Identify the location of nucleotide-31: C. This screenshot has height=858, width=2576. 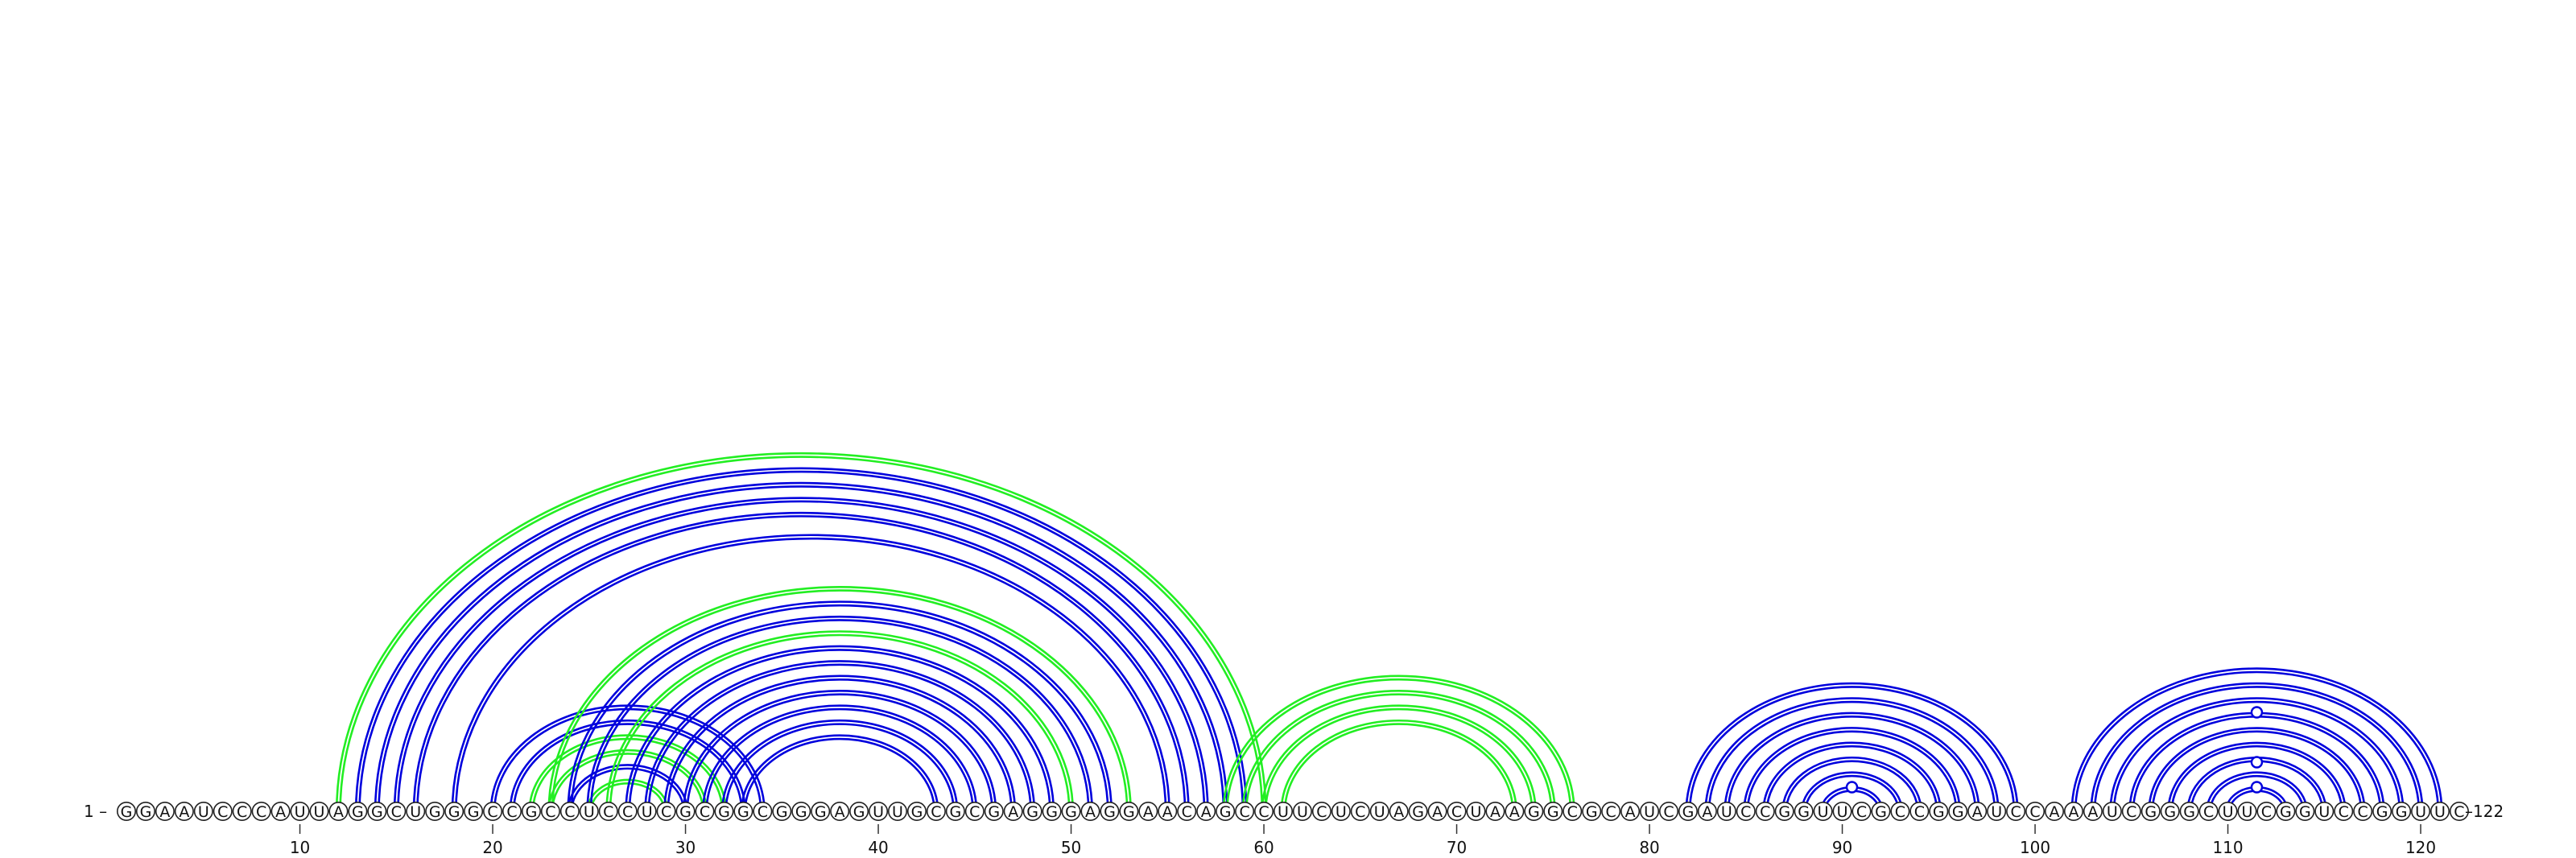
(705, 811).